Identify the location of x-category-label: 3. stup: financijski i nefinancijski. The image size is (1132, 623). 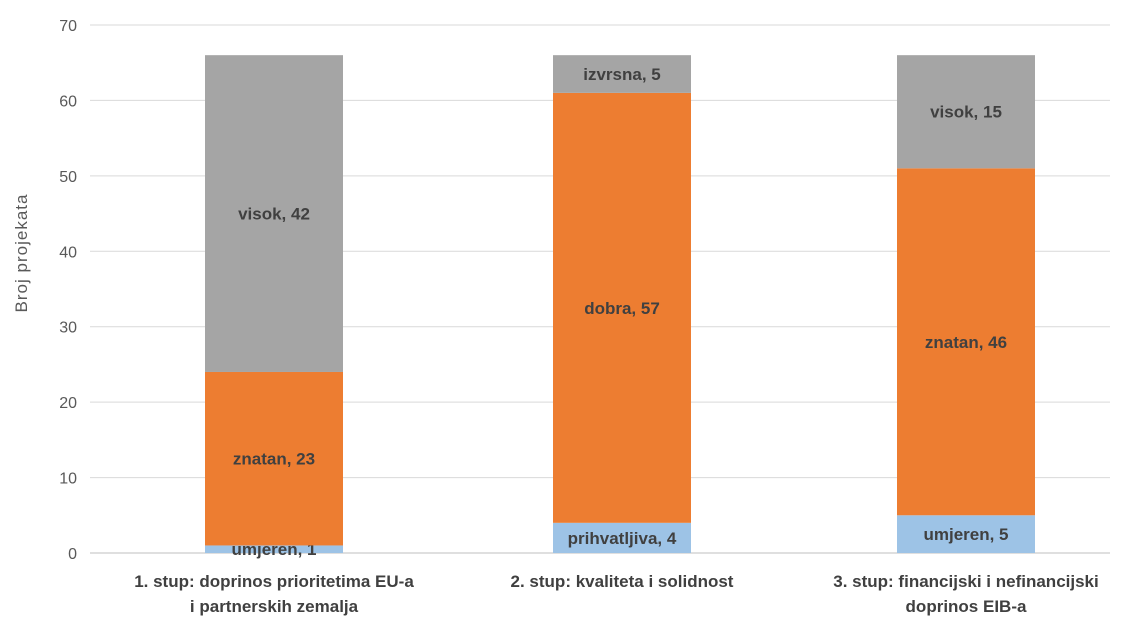
(965, 581).